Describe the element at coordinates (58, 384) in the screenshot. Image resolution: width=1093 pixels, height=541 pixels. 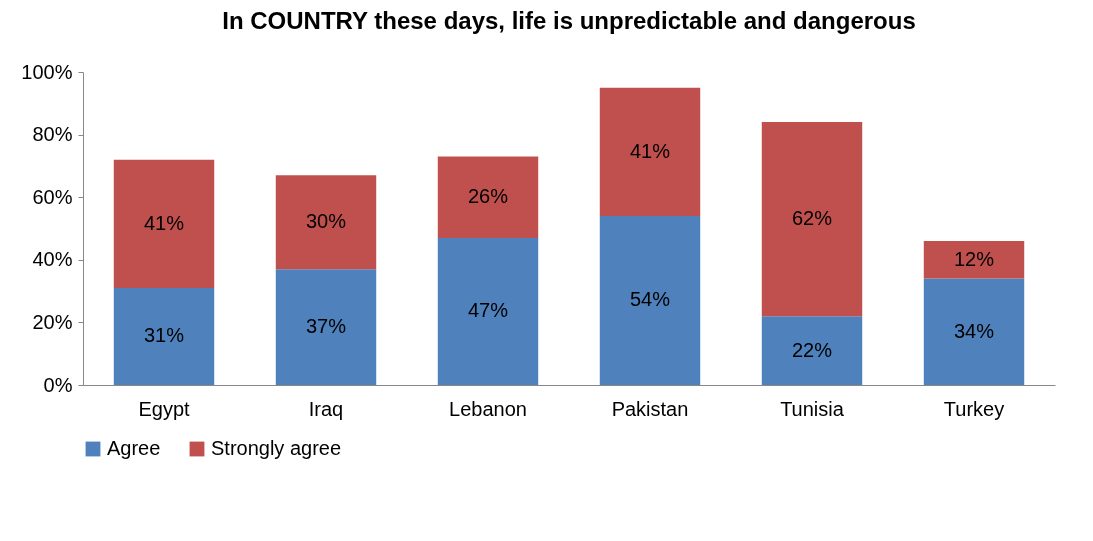
I see `y-tick-label: 0%` at that location.